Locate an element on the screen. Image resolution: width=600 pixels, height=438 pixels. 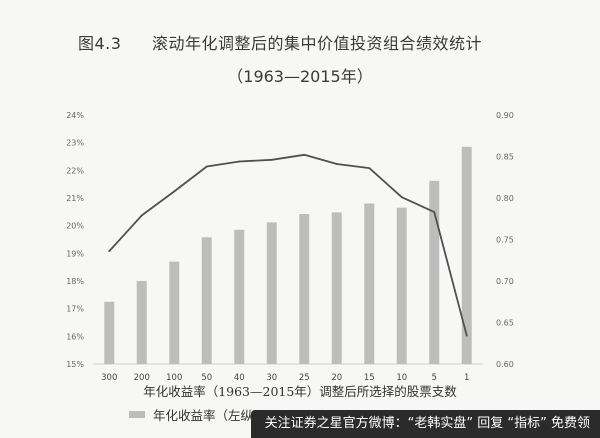
y-left-tick-label: 24% is located at coordinates (75, 115).